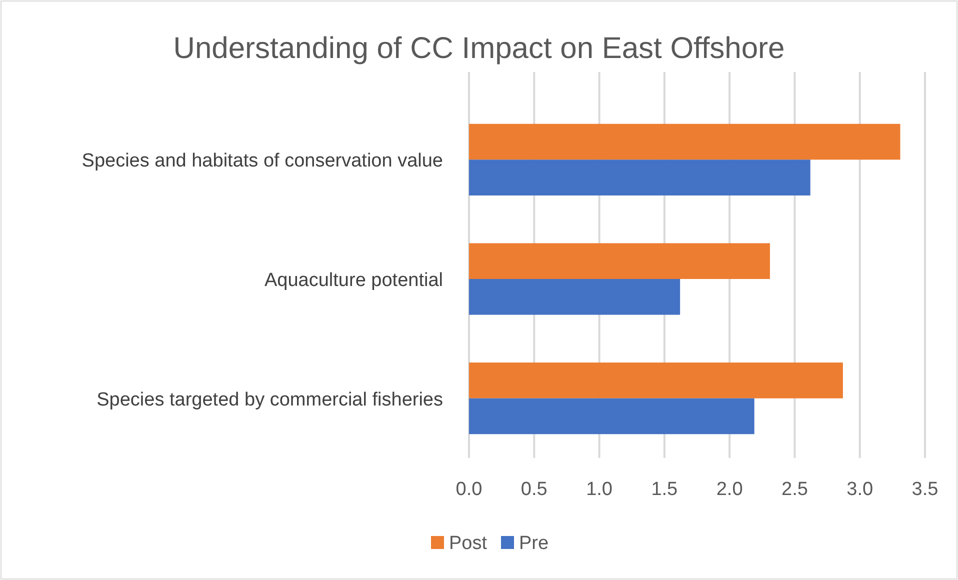 This screenshot has width=958, height=580. What do you see at coordinates (353, 280) in the screenshot?
I see `y-tick-label: Aquaculture potential` at bounding box center [353, 280].